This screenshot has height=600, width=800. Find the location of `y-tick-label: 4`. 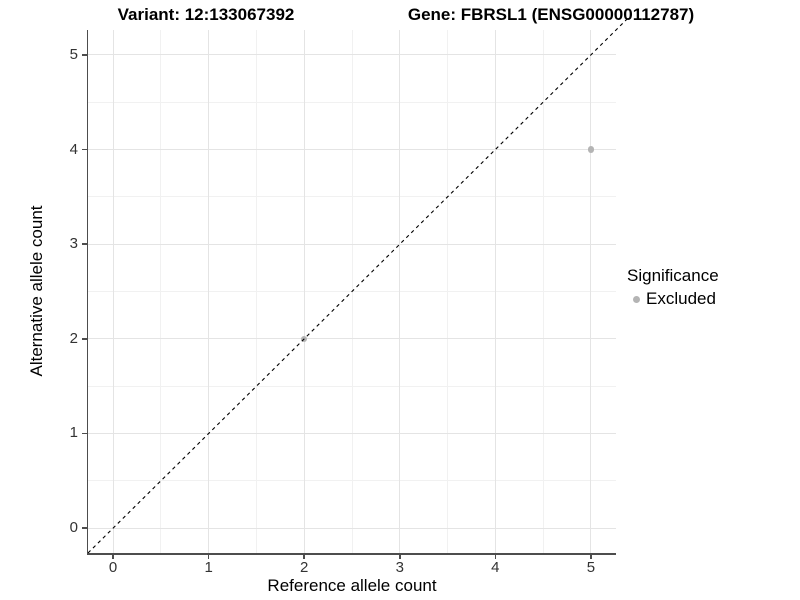

y-tick-label: 4 is located at coordinates (73, 149).